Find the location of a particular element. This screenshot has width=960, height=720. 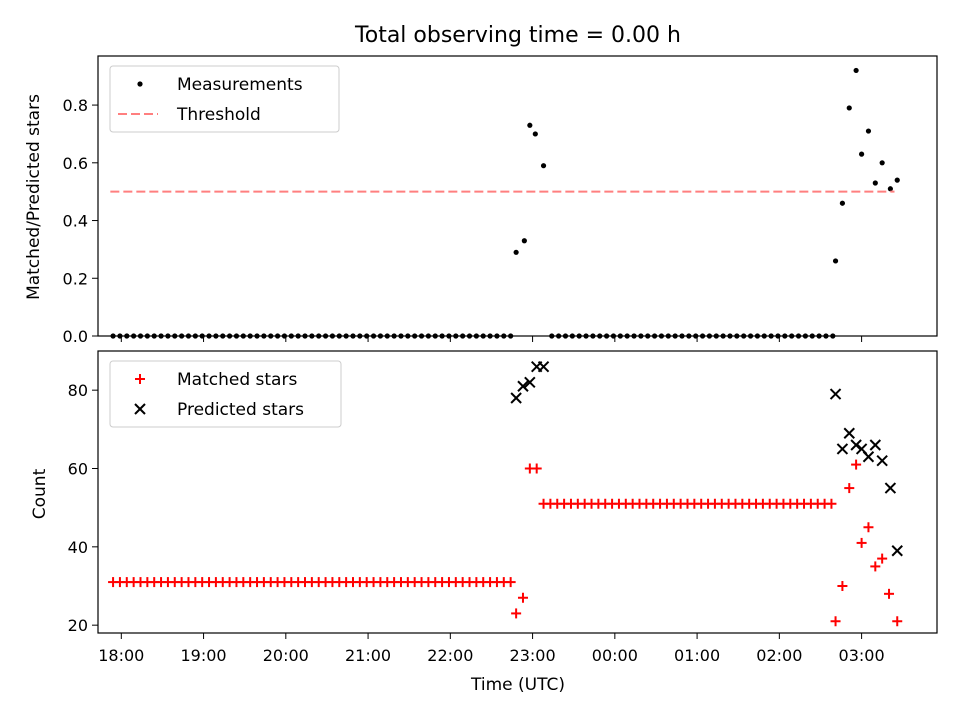

x-tick-label: 23:00 is located at coordinates (533, 655).